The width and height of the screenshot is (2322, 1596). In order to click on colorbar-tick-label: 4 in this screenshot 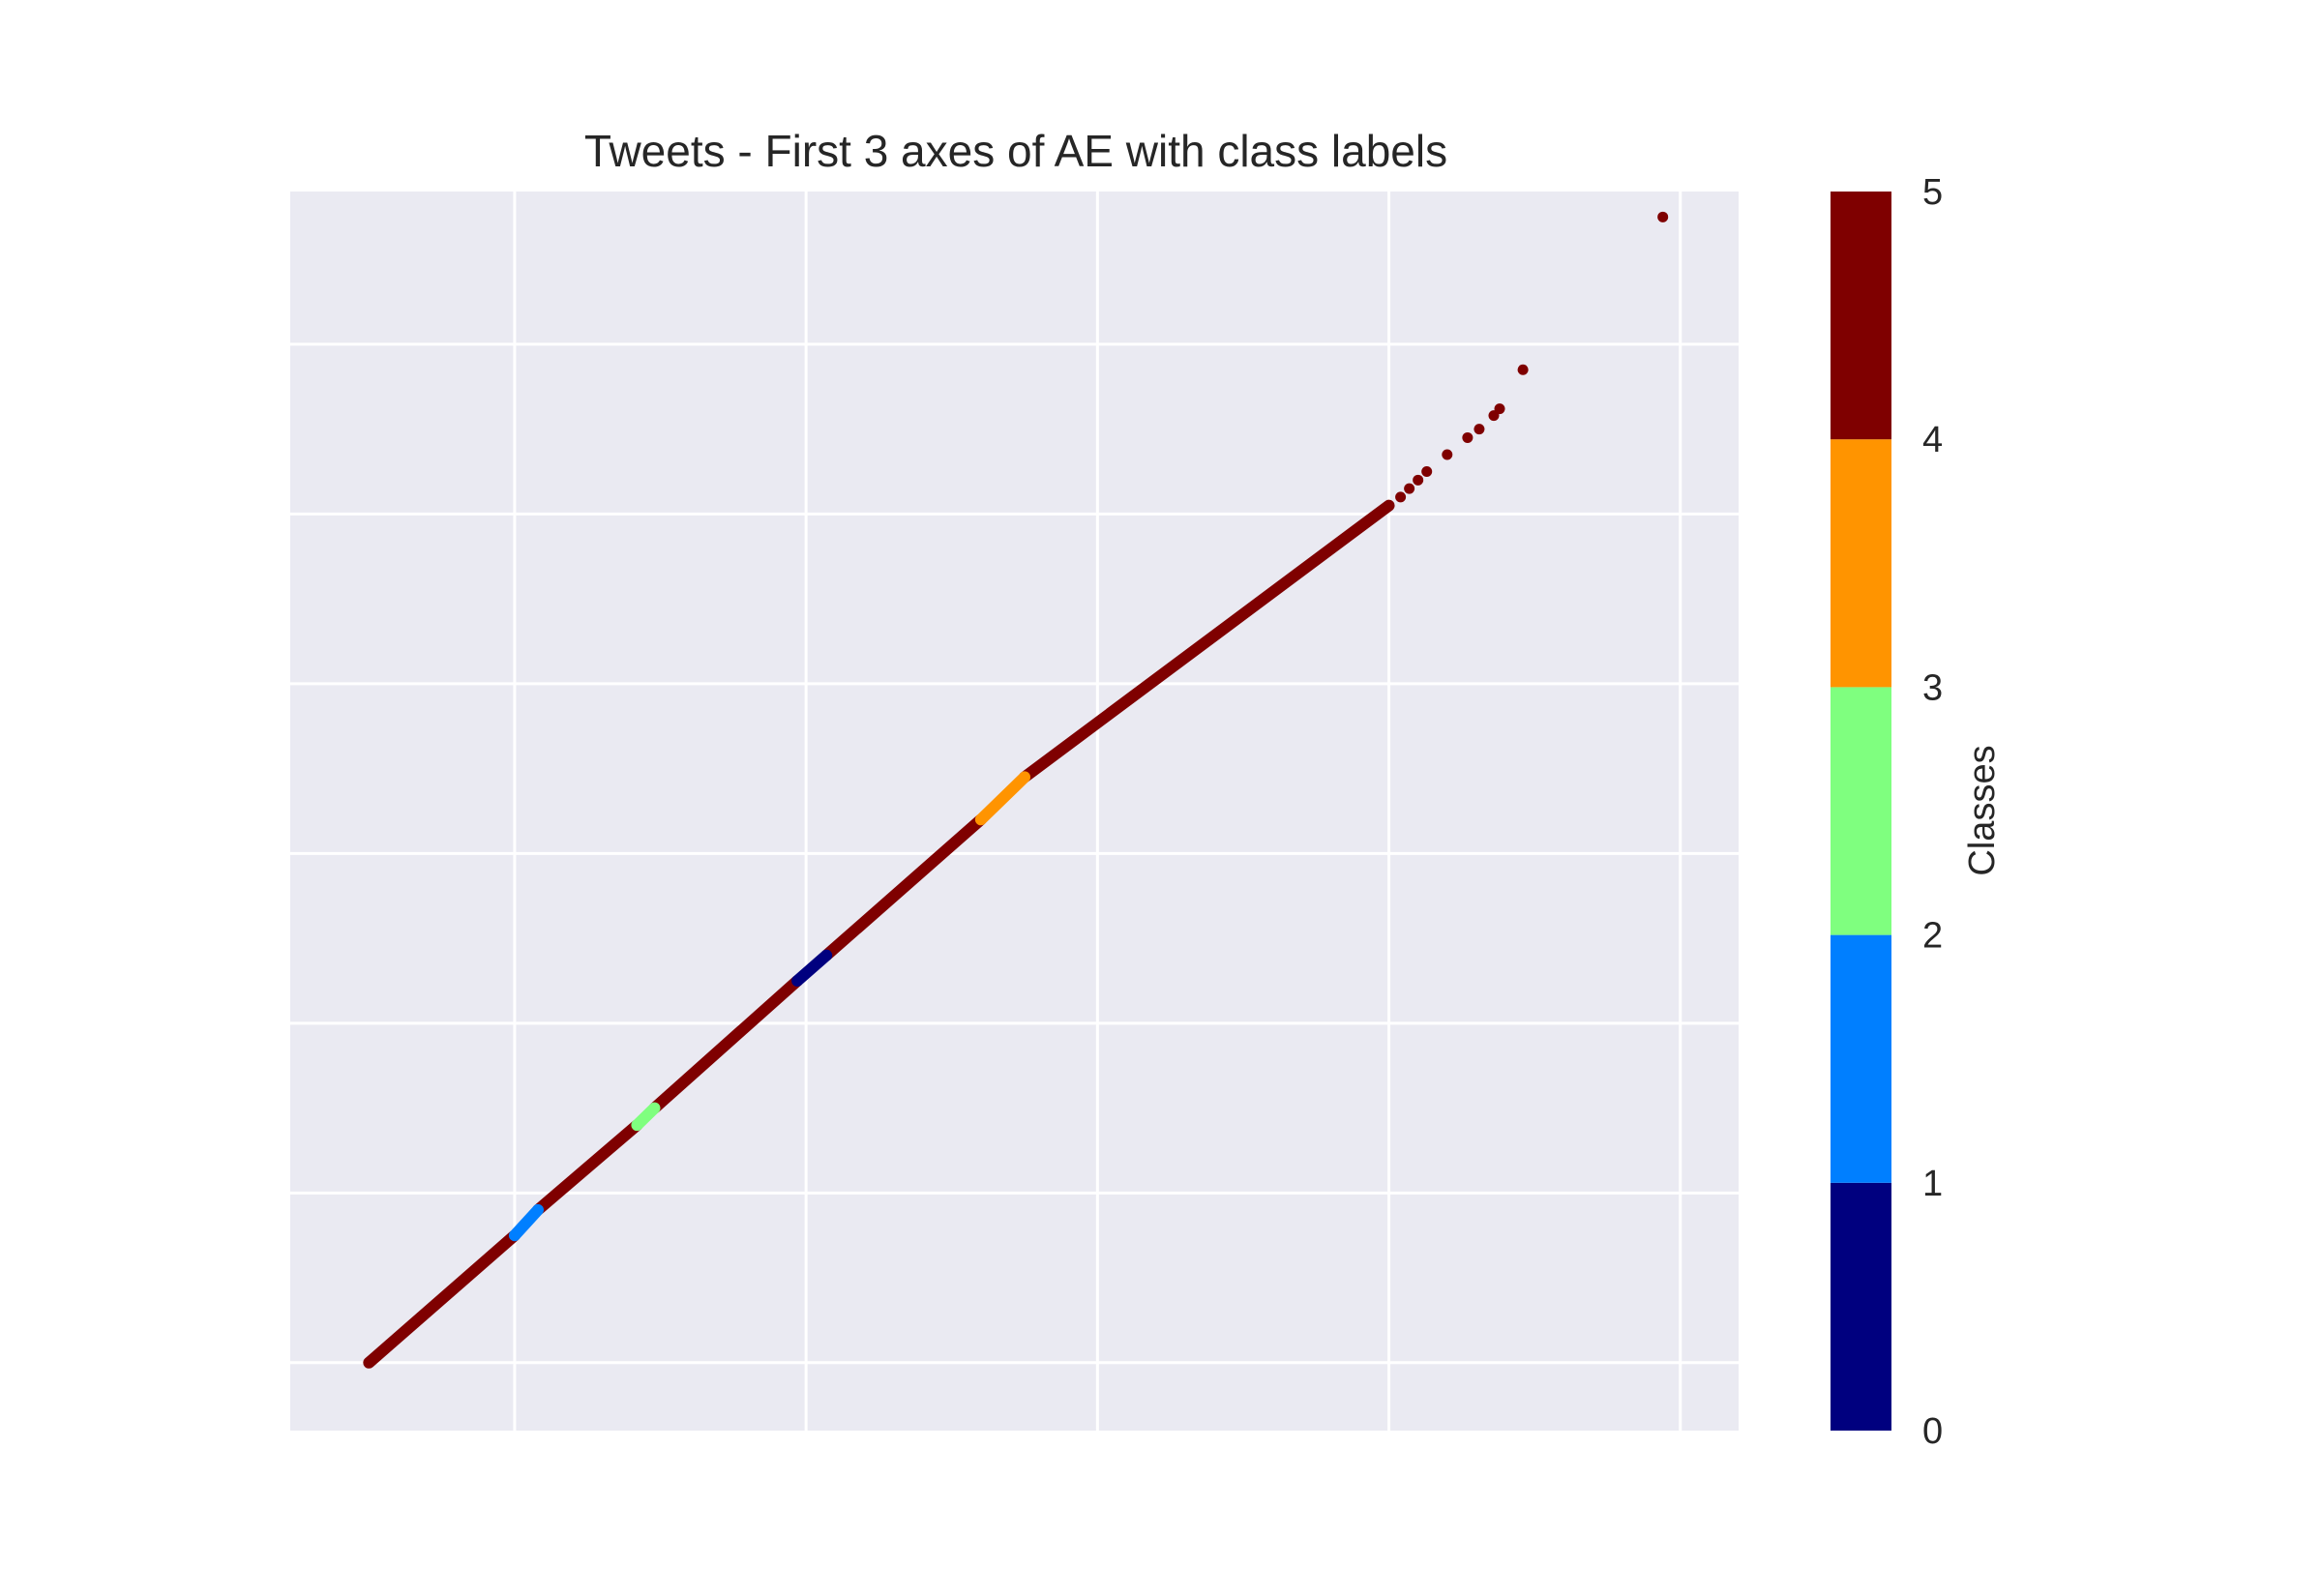, I will do `click(1932, 440)`.